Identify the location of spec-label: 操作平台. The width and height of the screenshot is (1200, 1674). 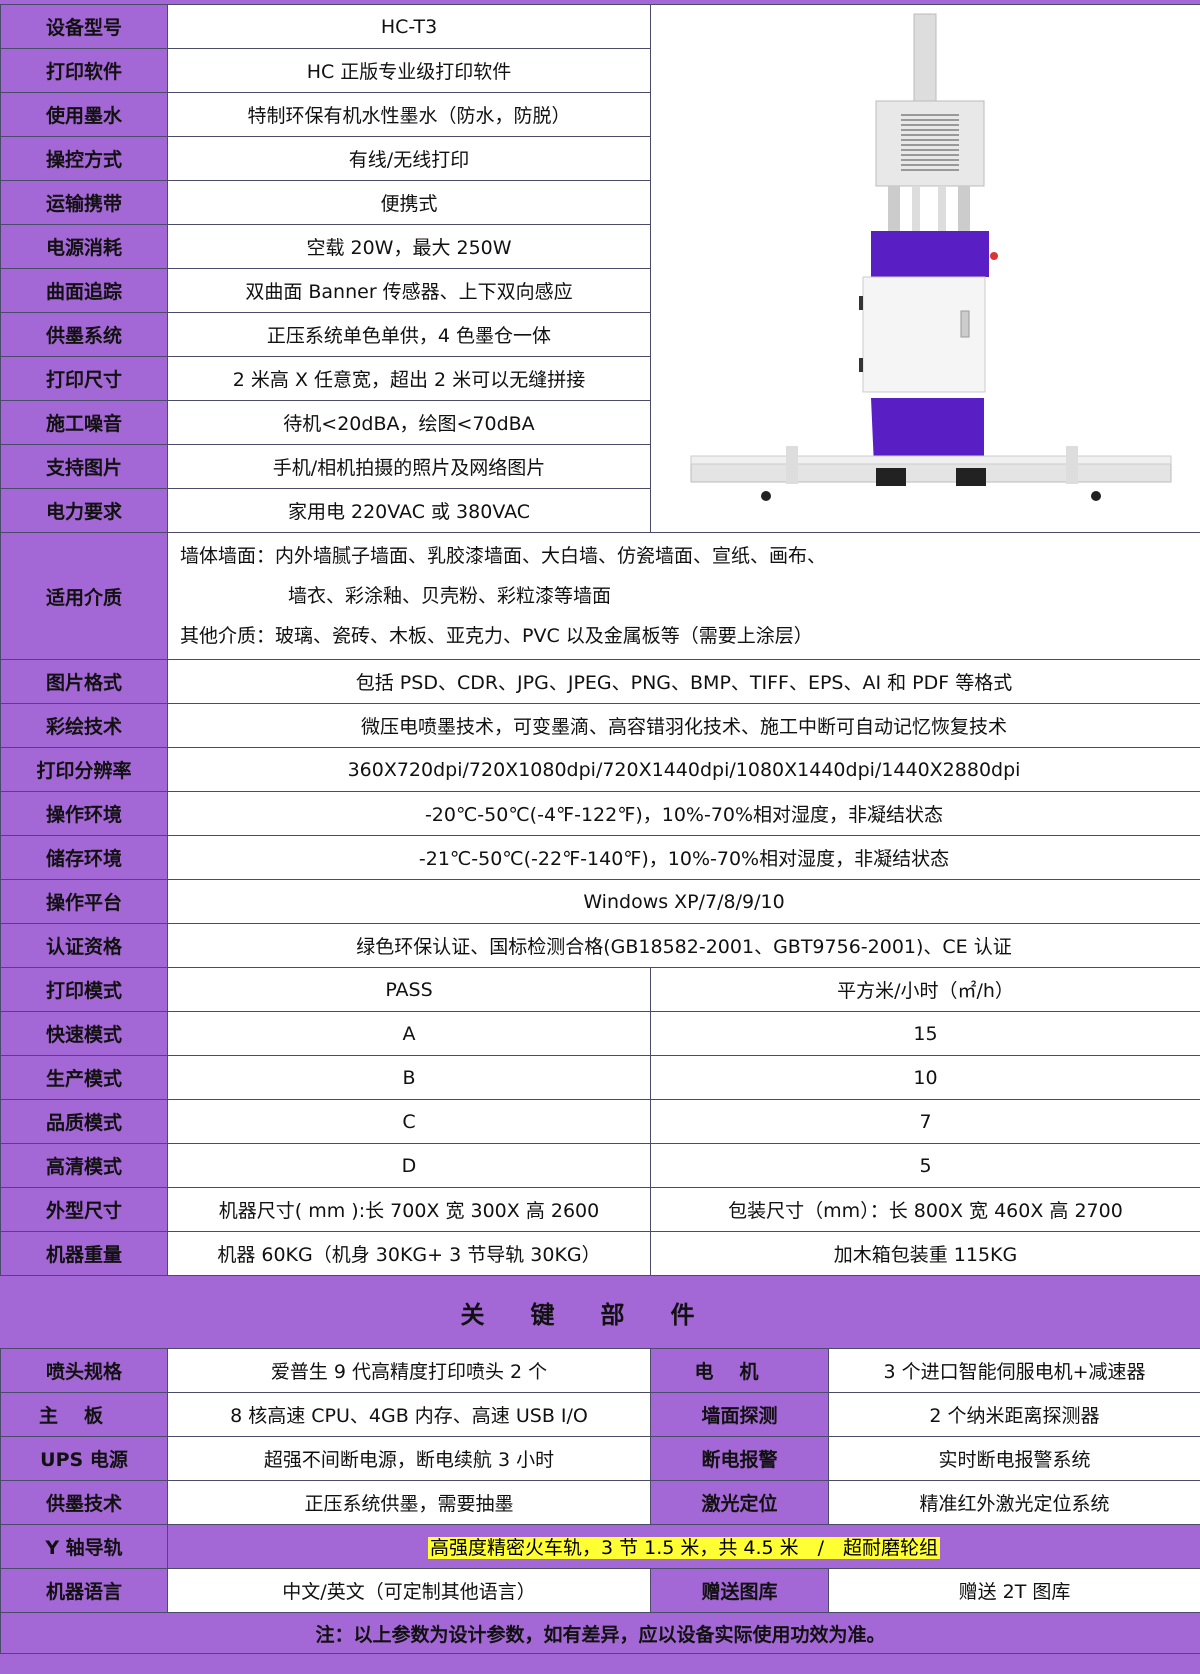
(84, 902).